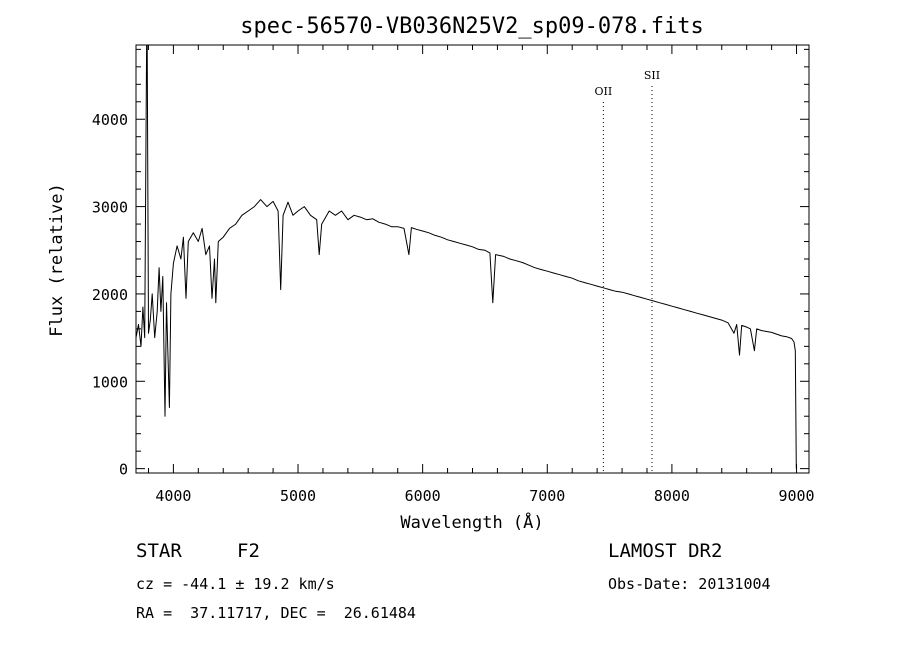 This screenshot has width=900, height=650. Describe the element at coordinates (235, 584) in the screenshot. I see `redshift-text: cz = -44.1 ± 19.2 km/s` at that location.